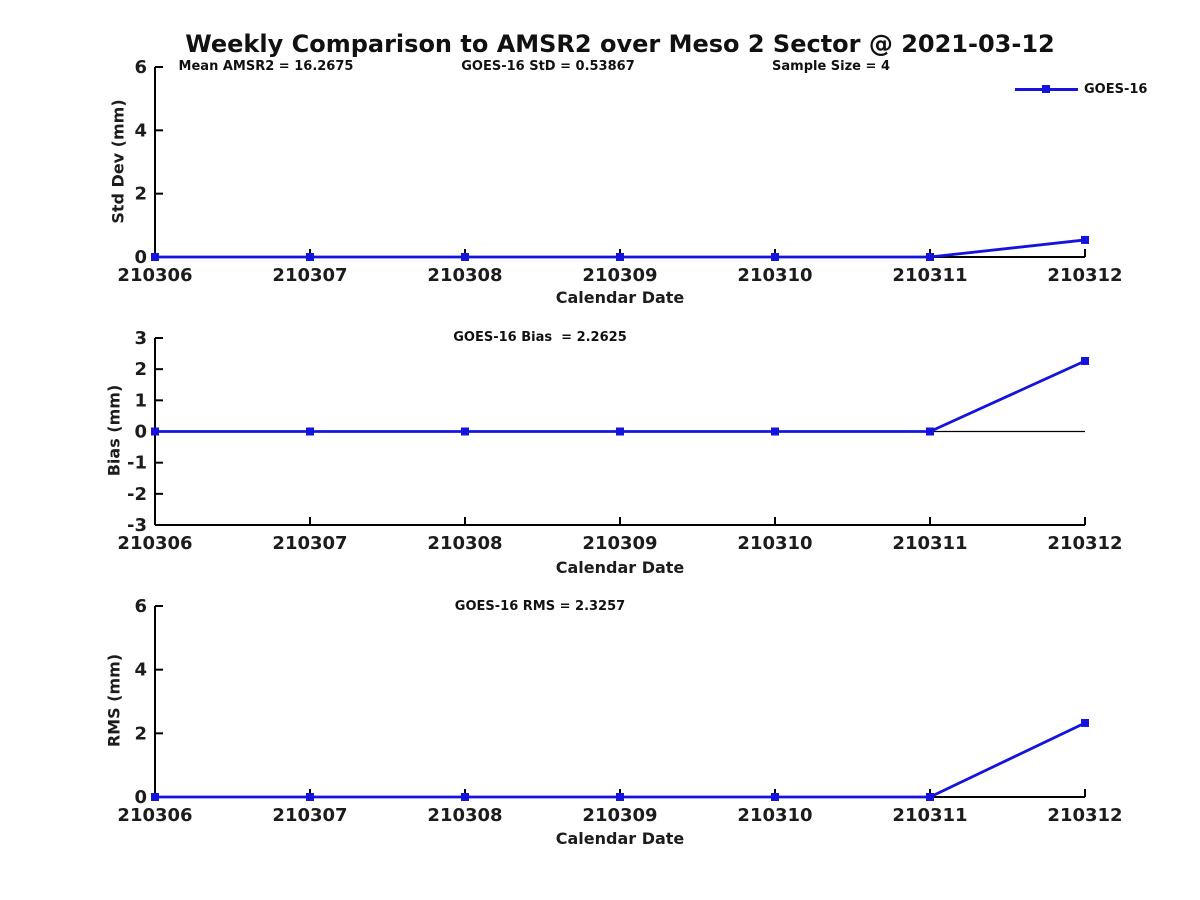  What do you see at coordinates (620, 567) in the screenshot?
I see `x-axis-label-calendar-date-2: Calendar Date` at bounding box center [620, 567].